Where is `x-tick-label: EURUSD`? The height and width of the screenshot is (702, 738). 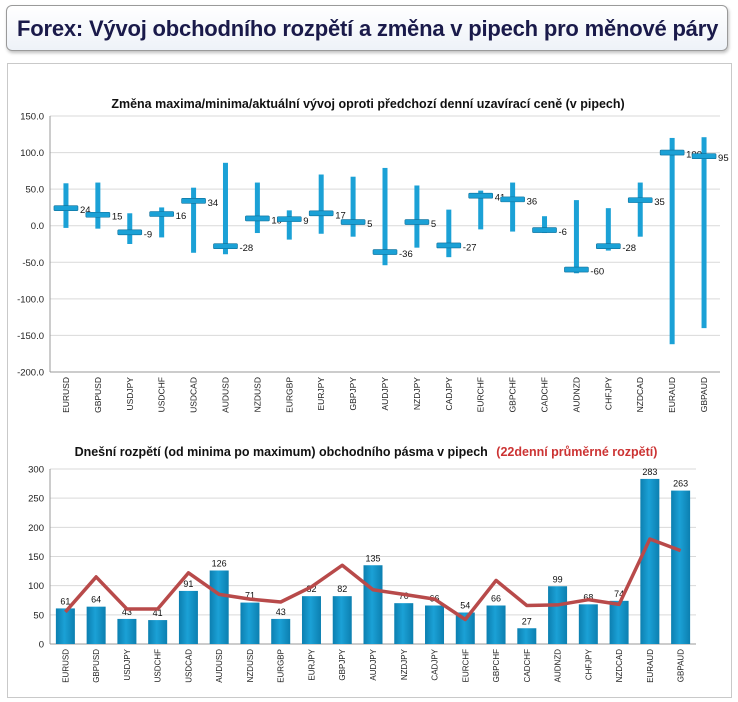
x-tick-label: EURUSD is located at coordinates (65, 666).